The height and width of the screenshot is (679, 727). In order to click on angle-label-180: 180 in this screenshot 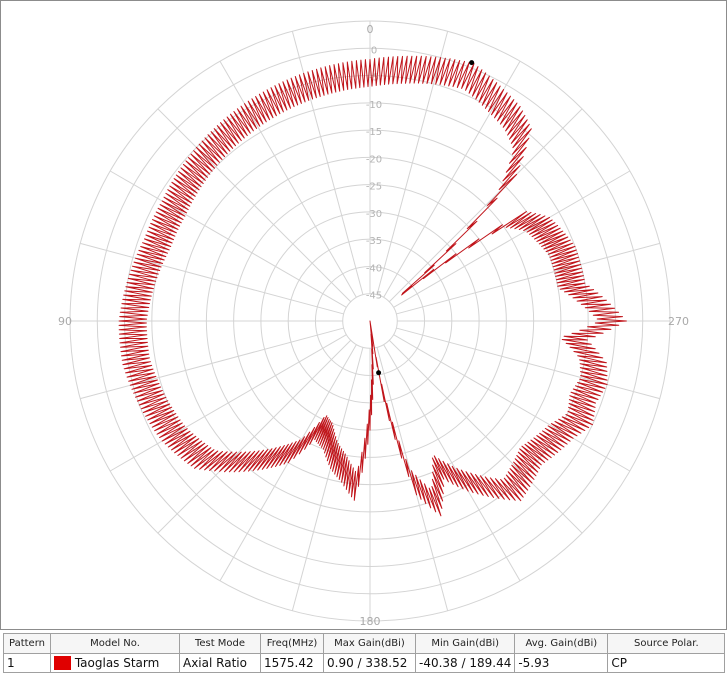, I will do `click(370, 621)`.